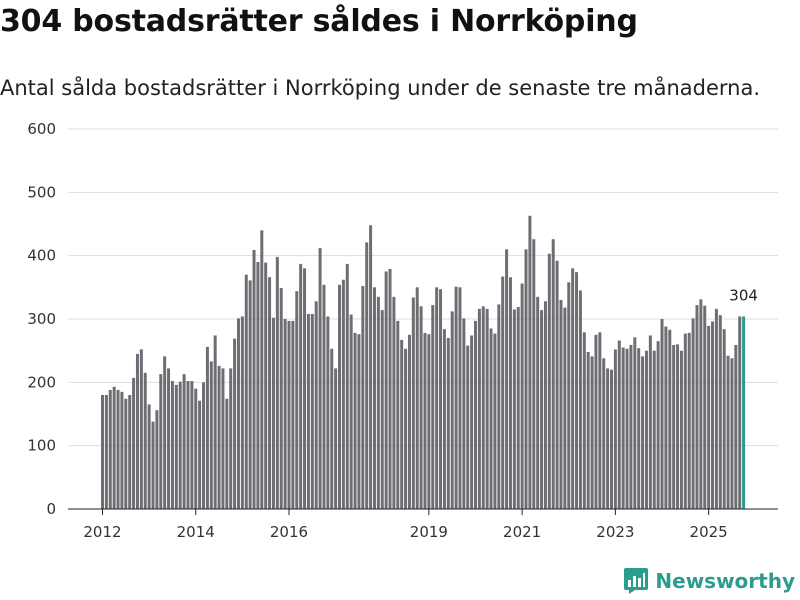 Image resolution: width=800 pixels, height=600 pixels. What do you see at coordinates (744, 412) in the screenshot?
I see `bar-highlight` at bounding box center [744, 412].